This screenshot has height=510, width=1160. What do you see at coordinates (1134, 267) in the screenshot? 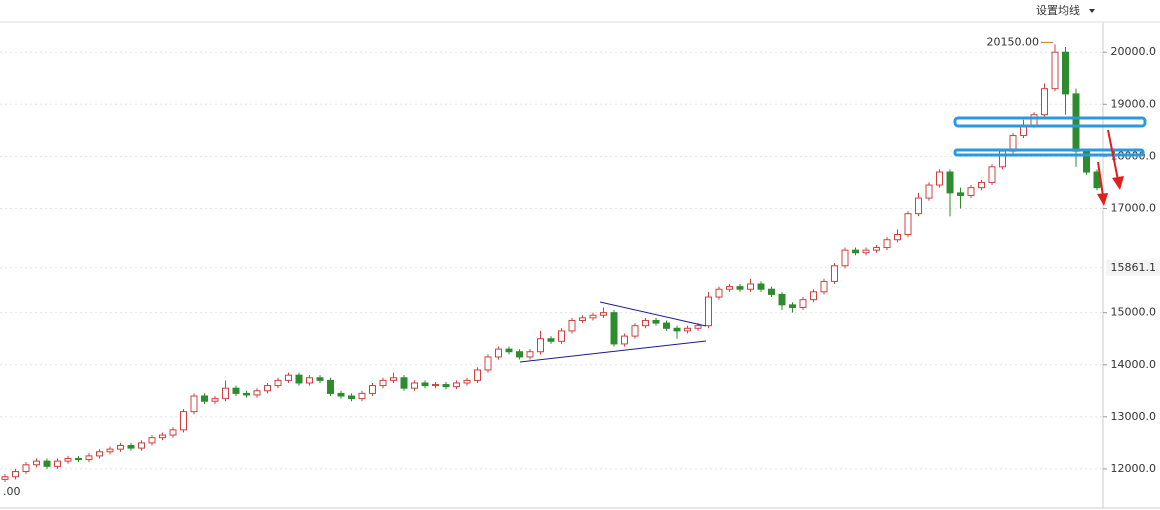
I see `current-price-label: 15861.1` at bounding box center [1134, 267].